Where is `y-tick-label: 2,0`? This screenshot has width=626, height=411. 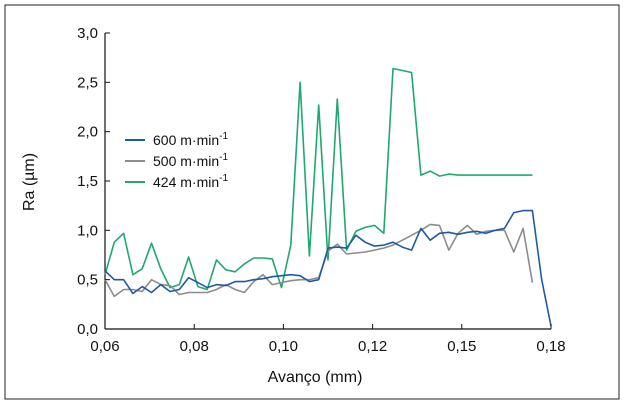
y-tick-label: 2,0 is located at coordinates (87, 132).